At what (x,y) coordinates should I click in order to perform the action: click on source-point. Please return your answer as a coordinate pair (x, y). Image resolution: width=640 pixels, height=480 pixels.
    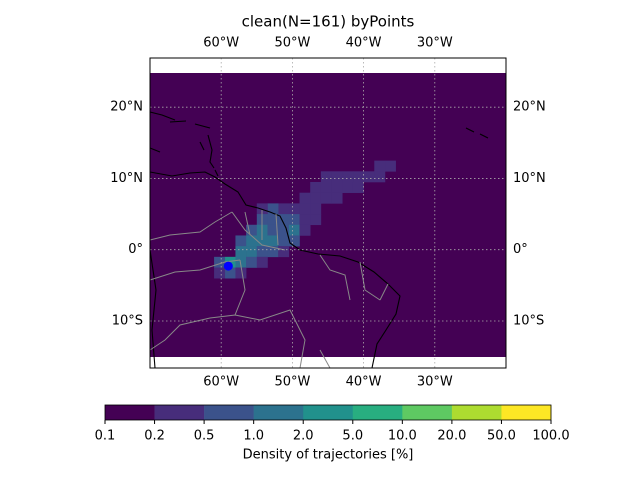
    Looking at the image, I should click on (228, 266).